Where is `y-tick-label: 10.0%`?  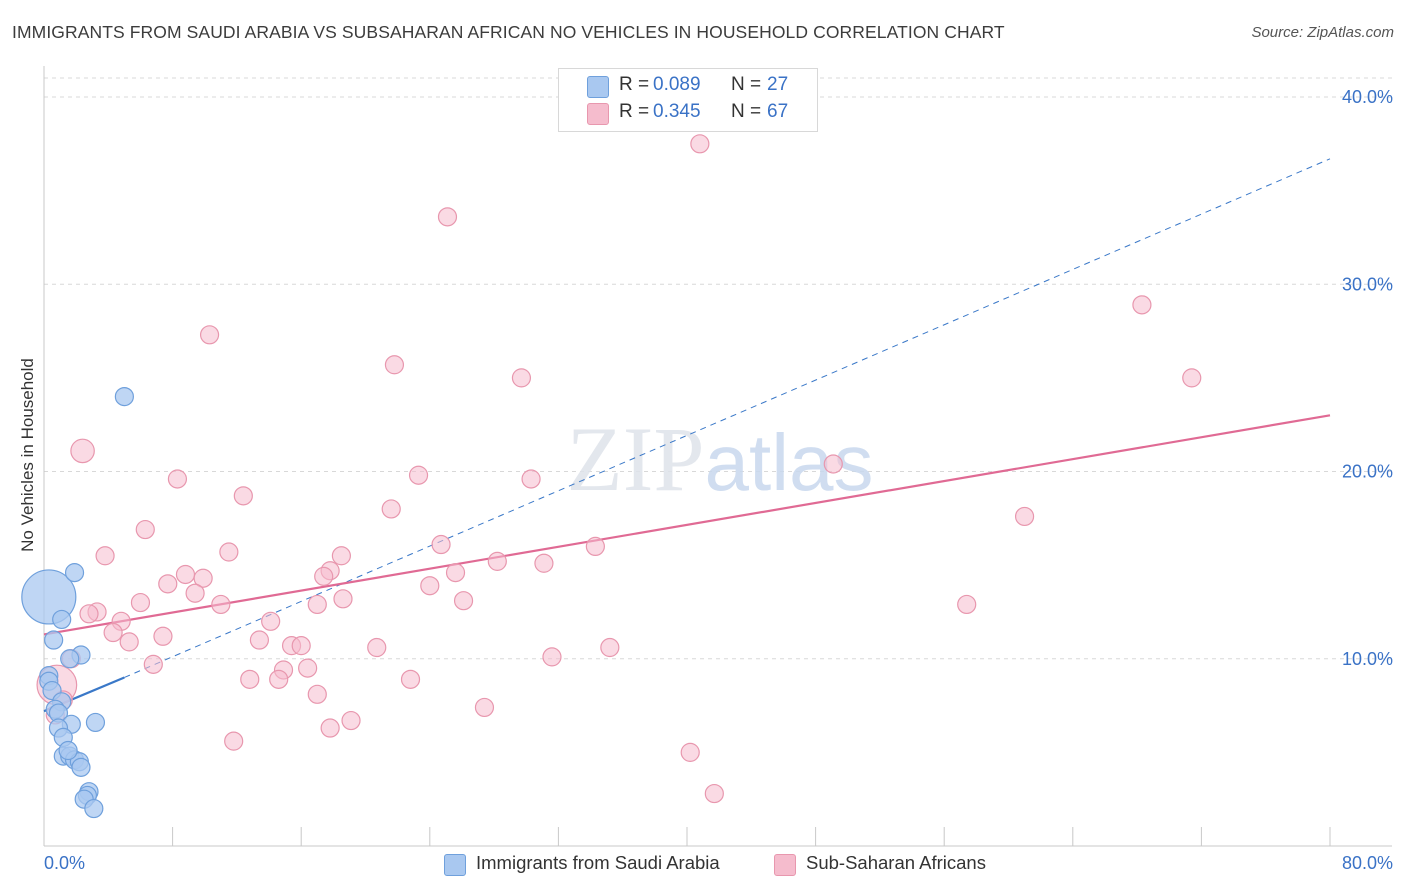 y-tick-label: 10.0% is located at coordinates (1367, 659).